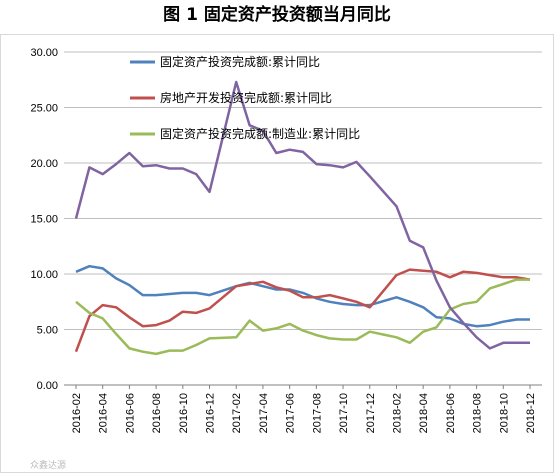  What do you see at coordinates (424, 413) in the screenshot?
I see `x-tick-label: 2018-04` at bounding box center [424, 413].